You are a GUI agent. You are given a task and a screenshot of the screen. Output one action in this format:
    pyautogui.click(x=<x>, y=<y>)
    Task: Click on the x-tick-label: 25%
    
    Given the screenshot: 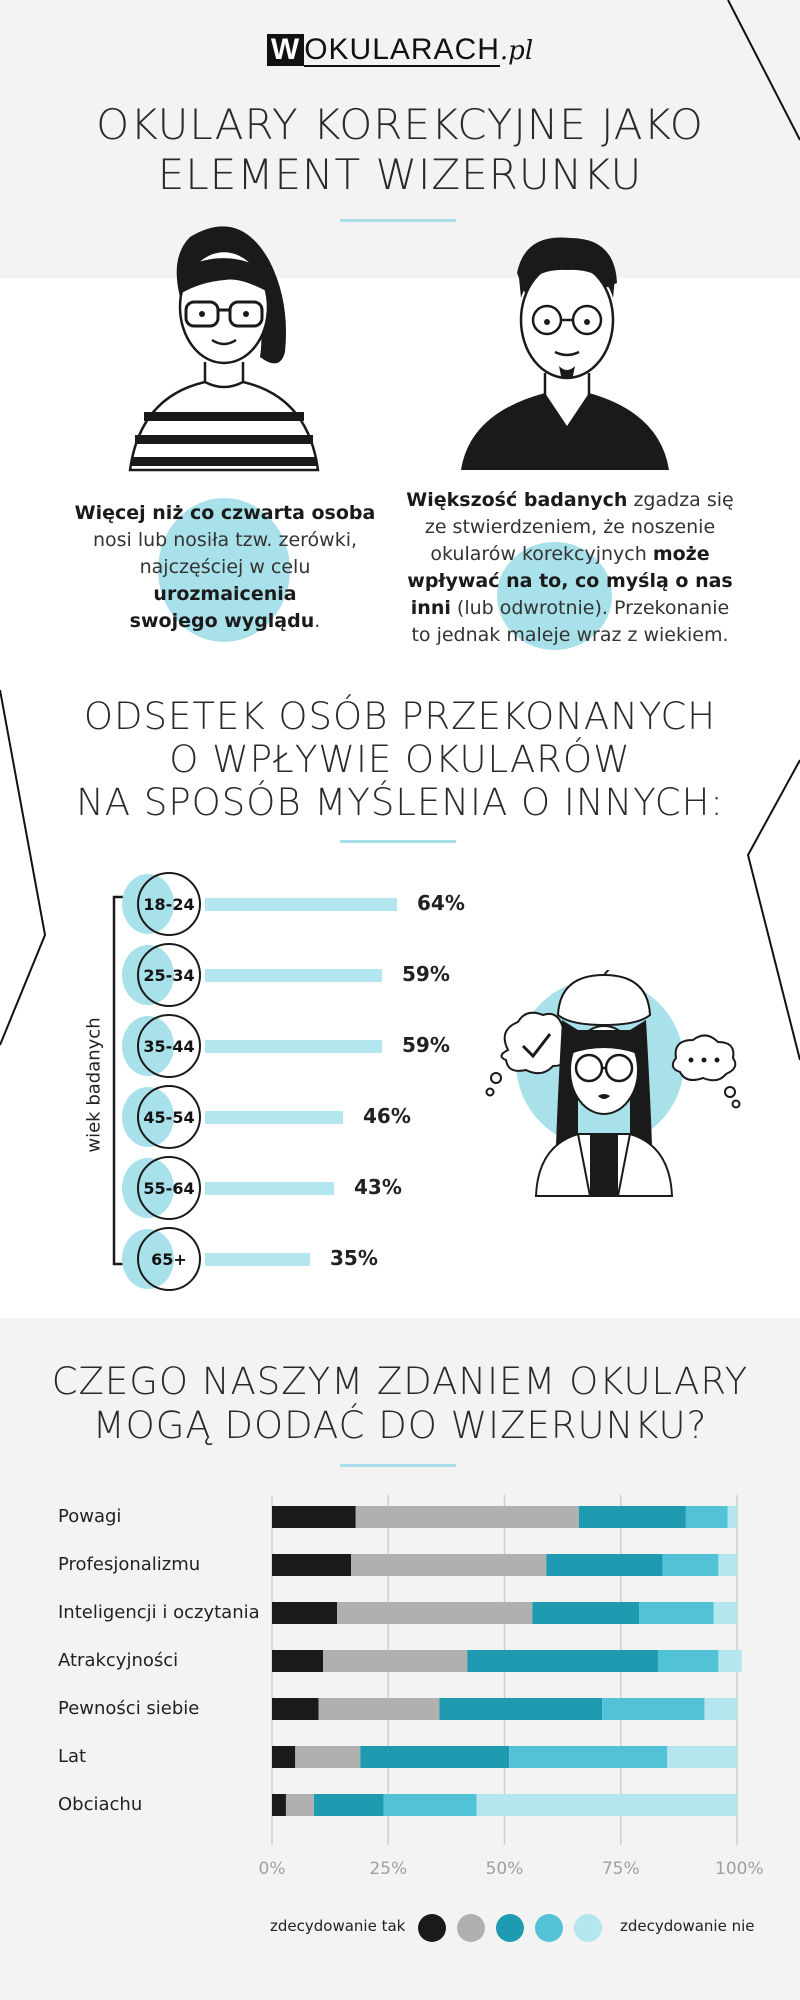 What is the action you would take?
    pyautogui.click(x=388, y=1869)
    